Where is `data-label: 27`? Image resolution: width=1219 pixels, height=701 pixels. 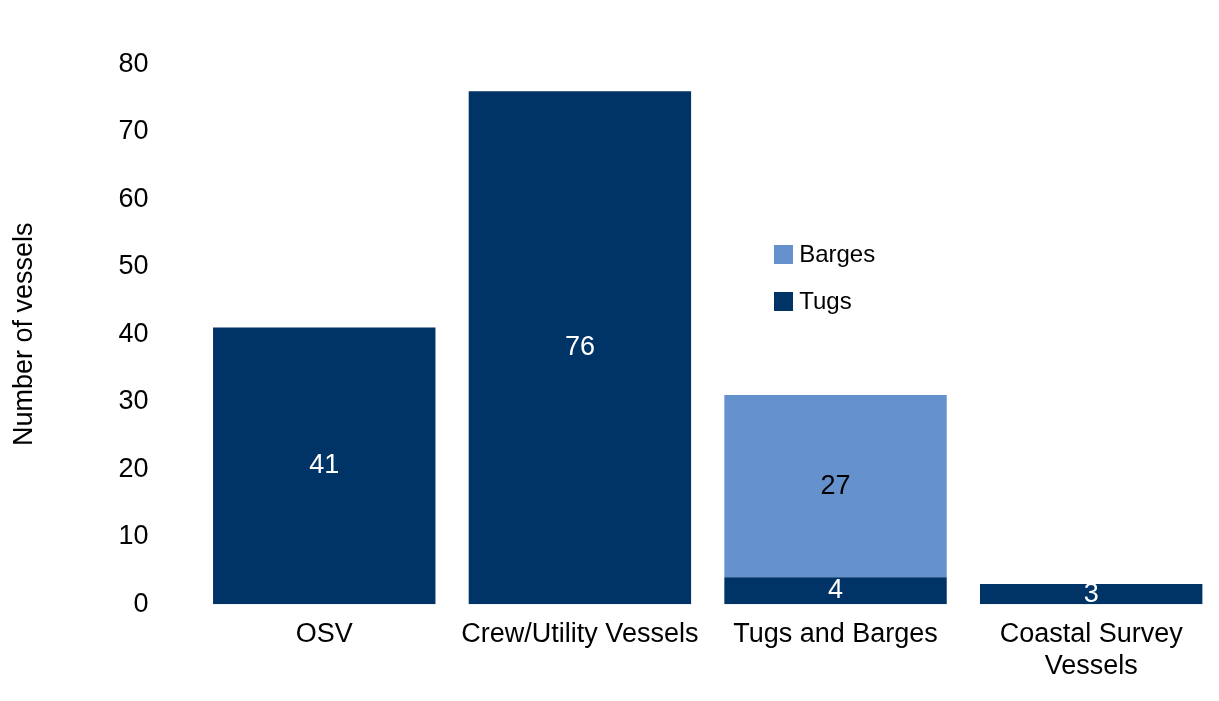 data-label: 27 is located at coordinates (835, 484).